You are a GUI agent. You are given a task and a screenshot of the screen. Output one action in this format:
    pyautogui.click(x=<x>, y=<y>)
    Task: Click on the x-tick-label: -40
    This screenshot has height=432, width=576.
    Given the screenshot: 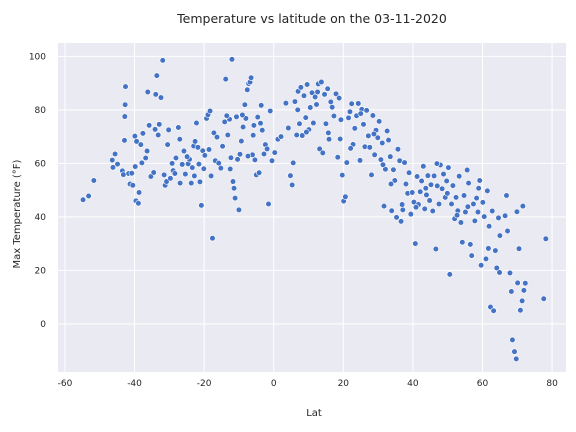 What is the action you would take?
    pyautogui.click(x=134, y=384)
    